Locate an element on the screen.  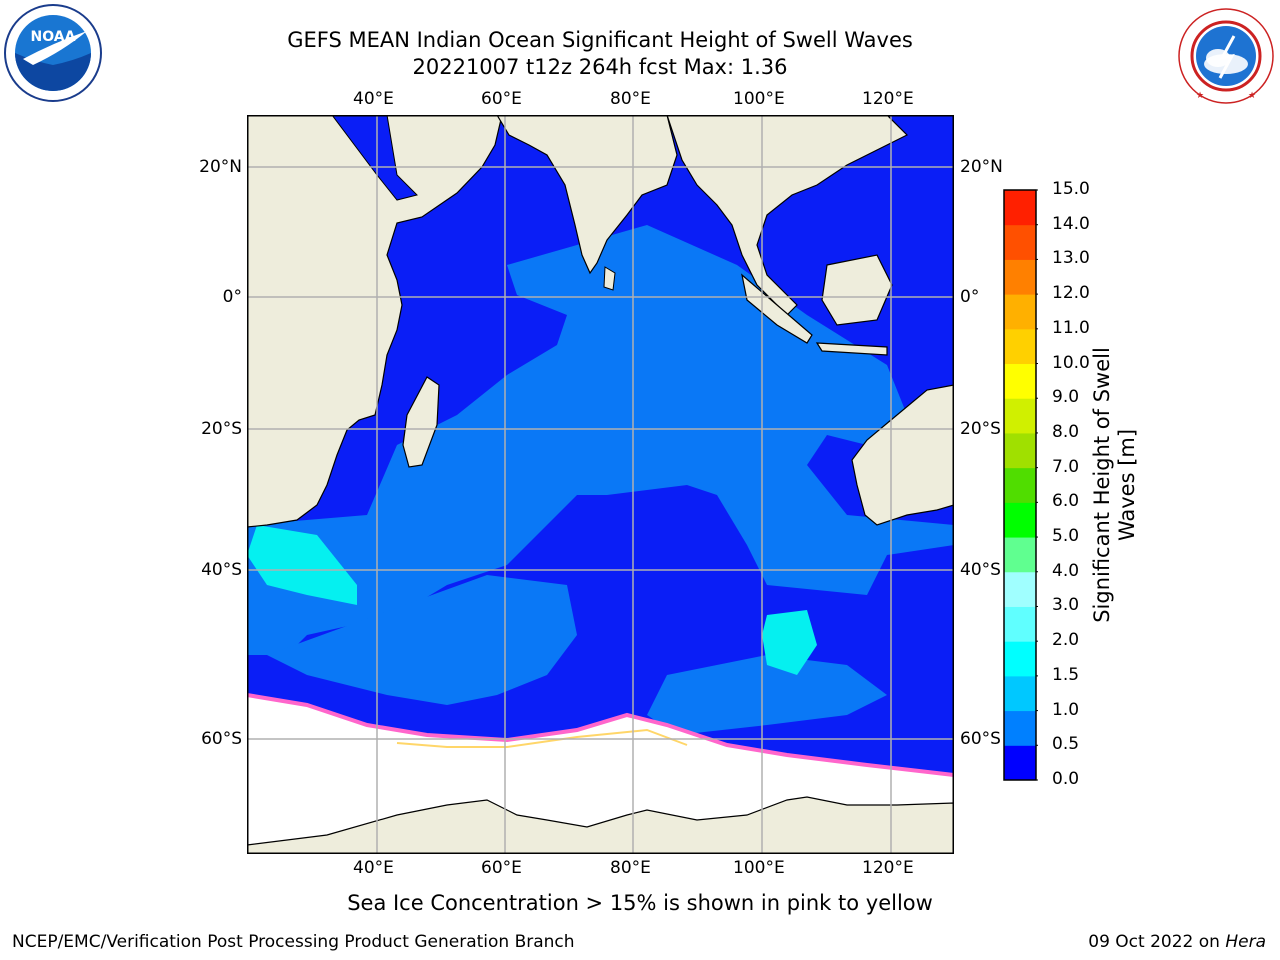
land-borneo is located at coordinates (857, 290).